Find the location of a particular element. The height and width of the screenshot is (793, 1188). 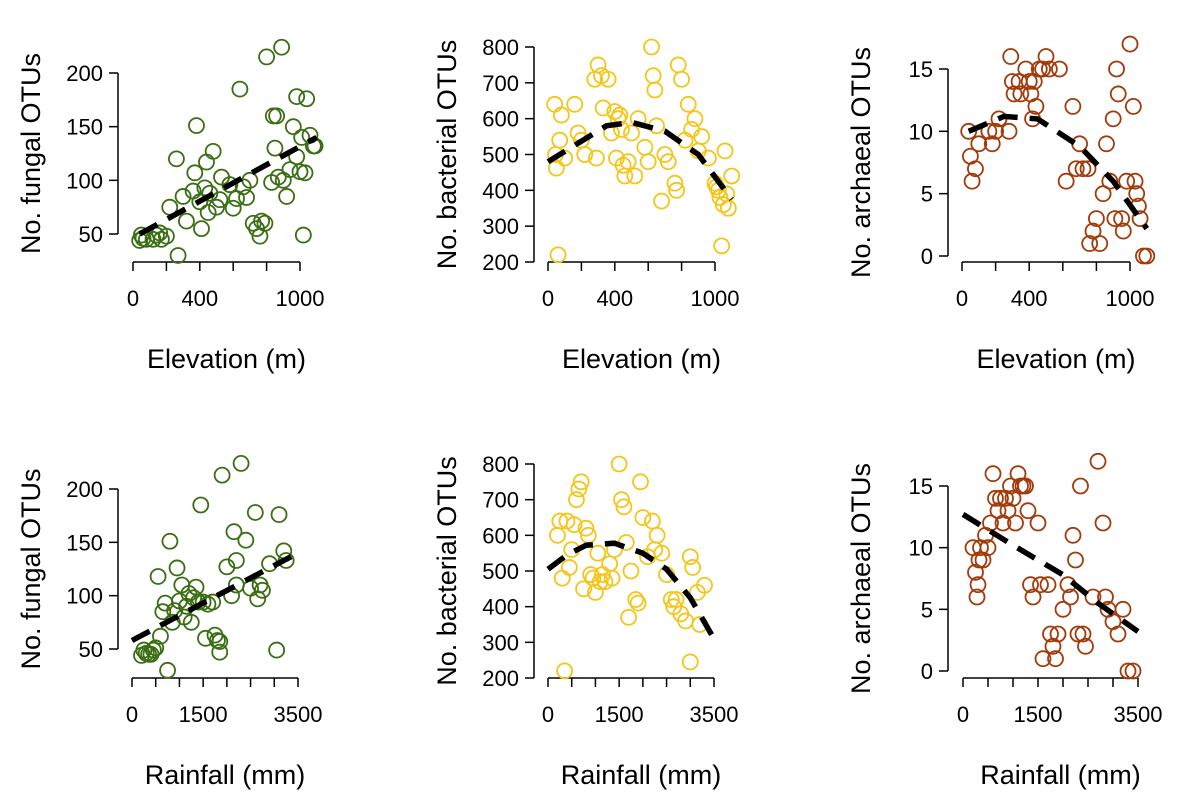

y-tick-label: 500 is located at coordinates (500, 155).